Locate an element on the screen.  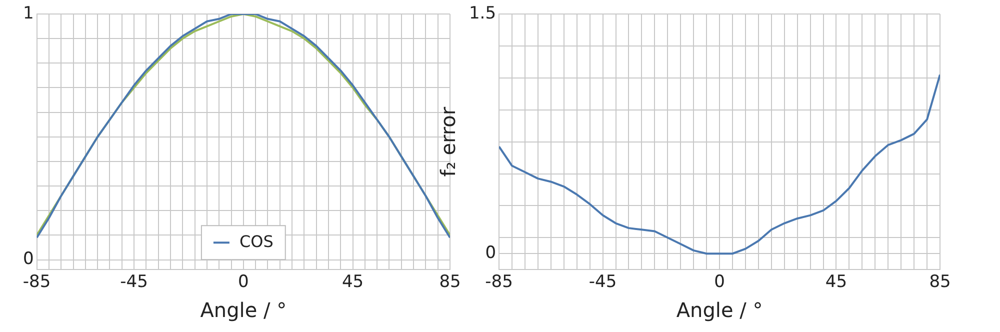
y-axis-title: f₂ error is located at coordinates (448, 141).